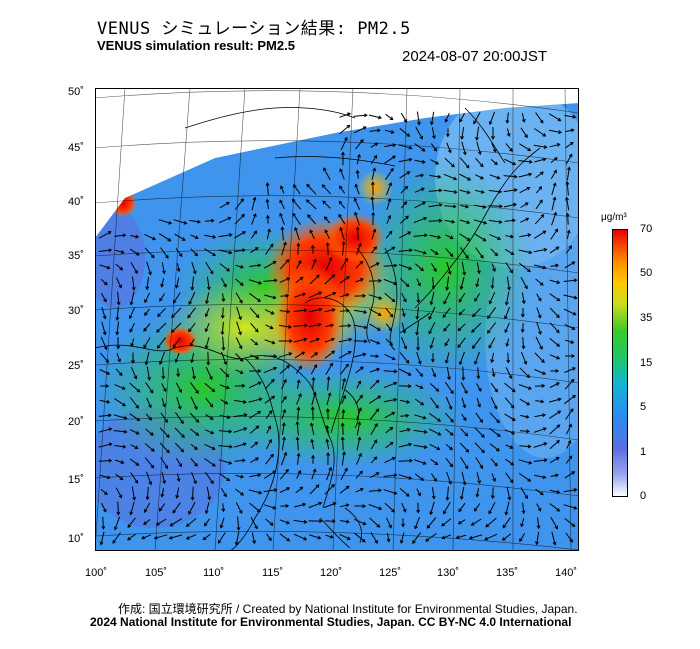 This screenshot has width=700, height=649. What do you see at coordinates (76, 202) in the screenshot?
I see `lat-label-40: 40˚` at bounding box center [76, 202].